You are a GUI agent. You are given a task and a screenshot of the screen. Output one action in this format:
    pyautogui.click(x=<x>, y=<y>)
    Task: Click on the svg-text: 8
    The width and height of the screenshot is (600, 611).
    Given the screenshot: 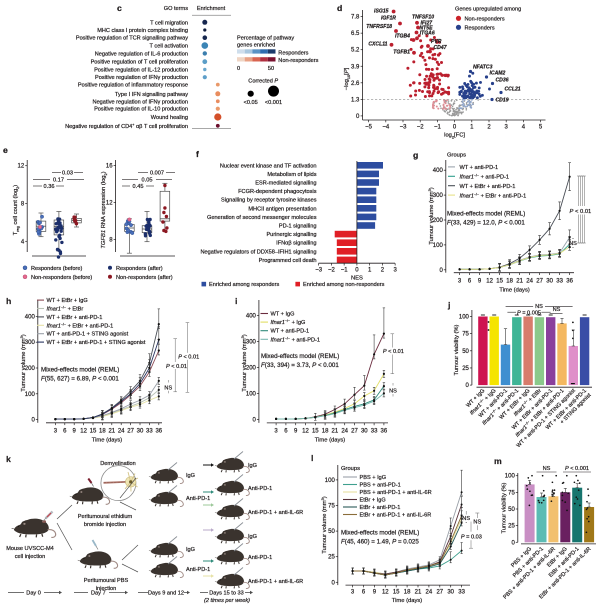 What is the action you would take?
    pyautogui.click(x=111, y=240)
    